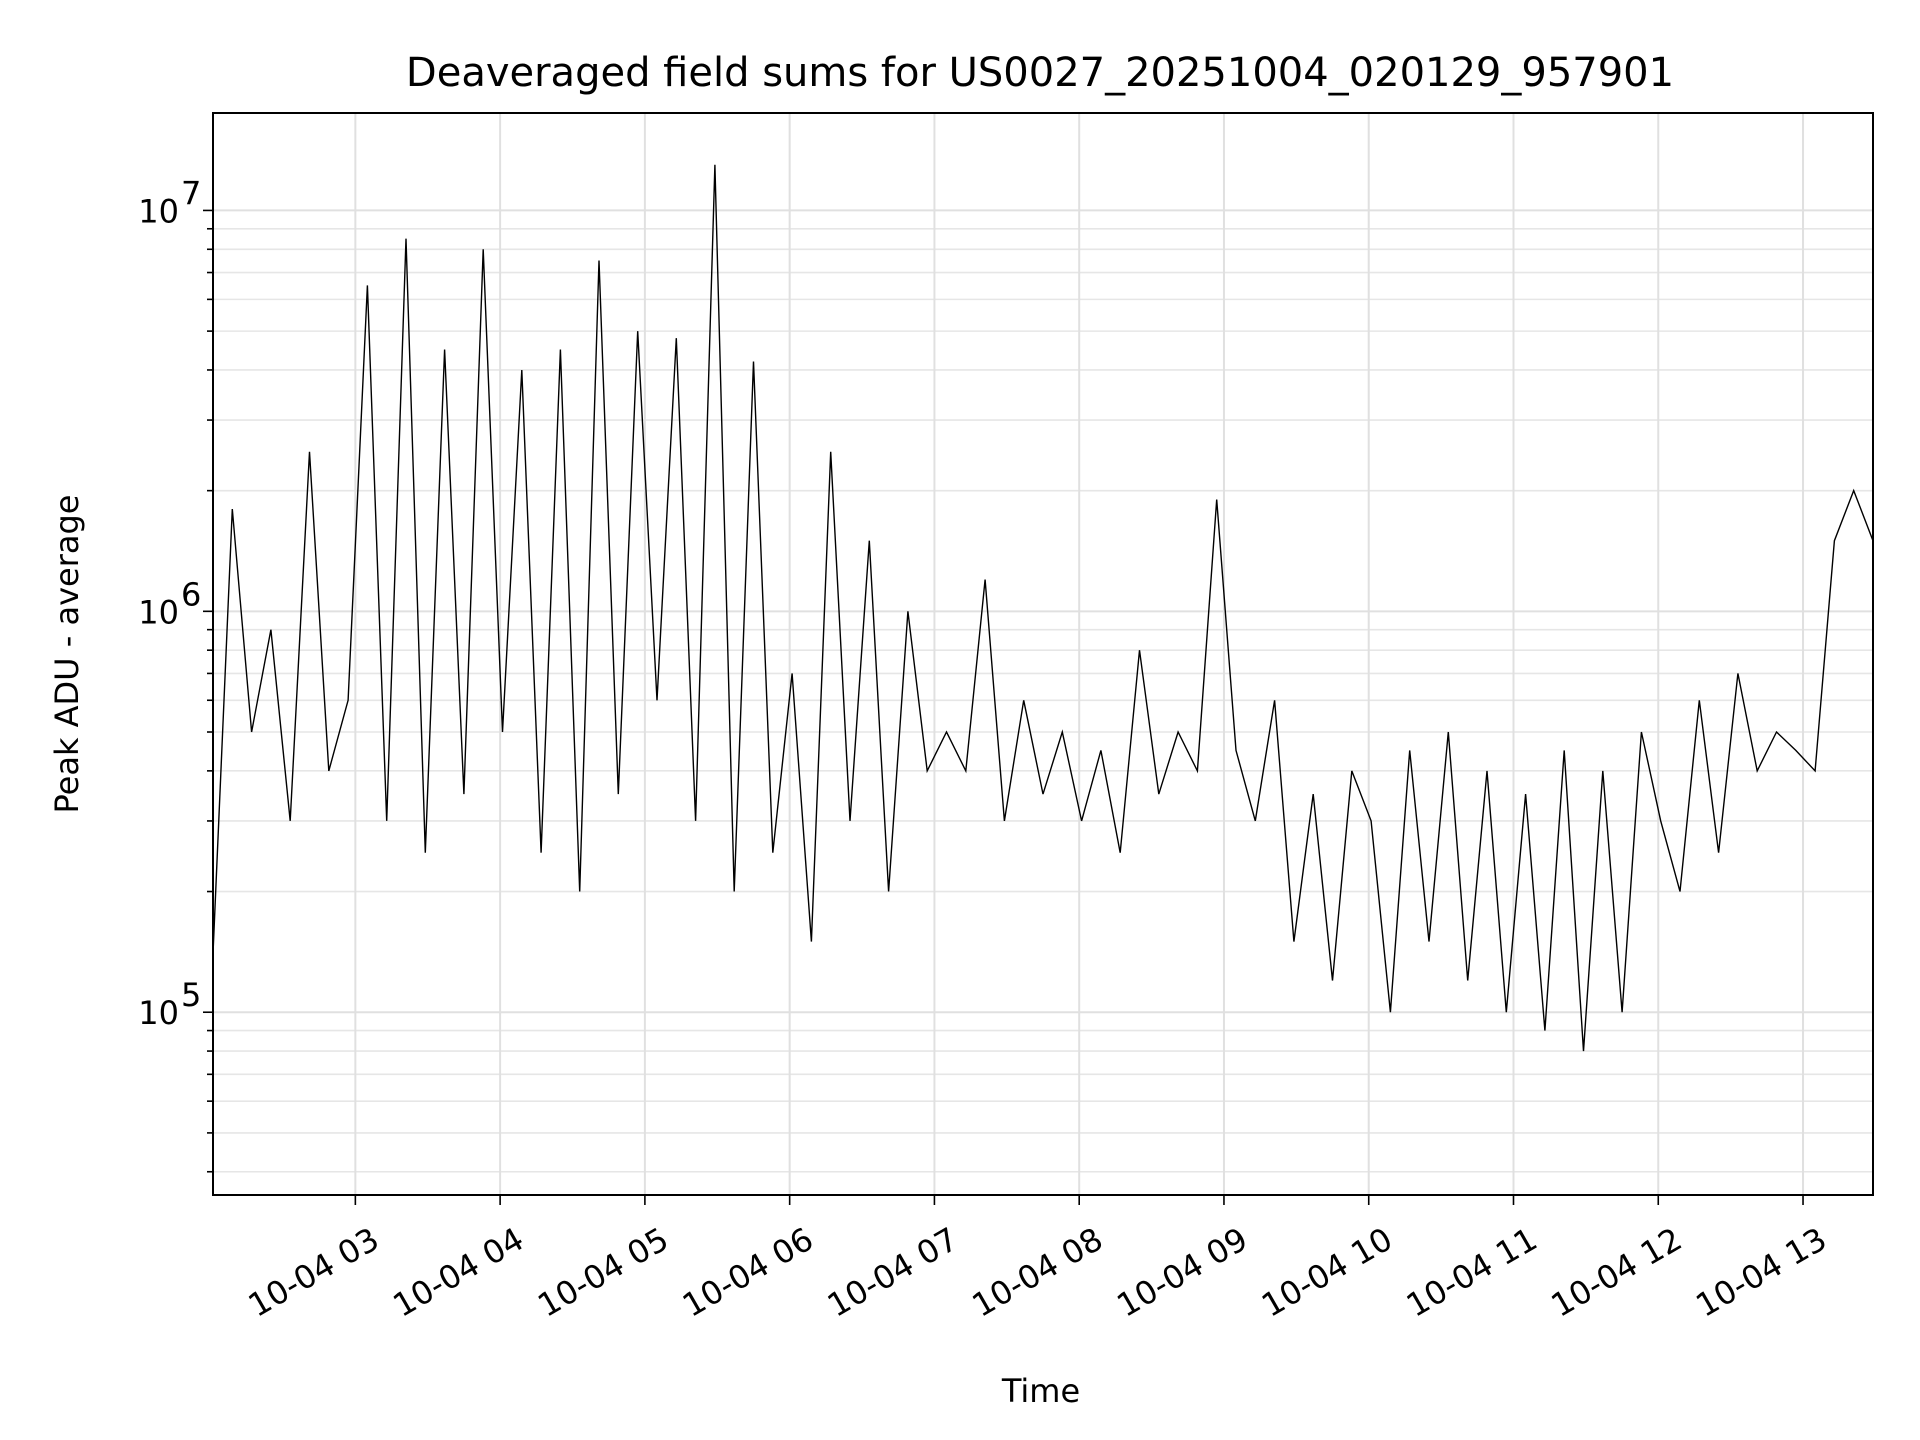  I want to click on x-tick-label: 10-04 04, so click(459, 1272).